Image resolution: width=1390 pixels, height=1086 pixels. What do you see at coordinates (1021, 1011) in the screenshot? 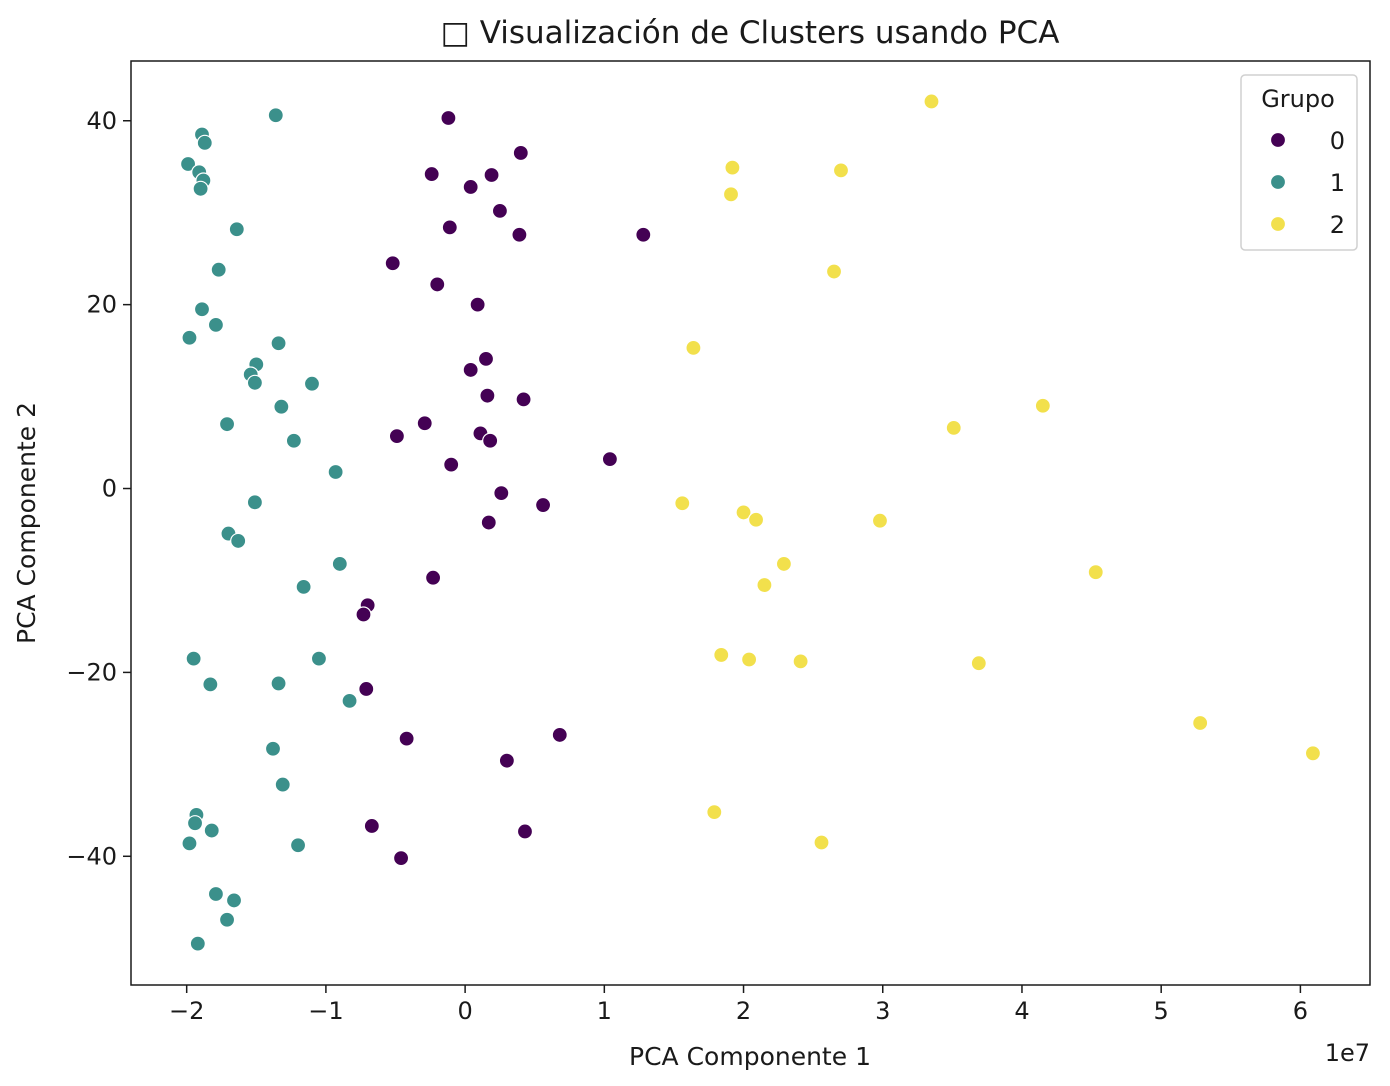
I see `x-tick-label: 4` at bounding box center [1021, 1011].